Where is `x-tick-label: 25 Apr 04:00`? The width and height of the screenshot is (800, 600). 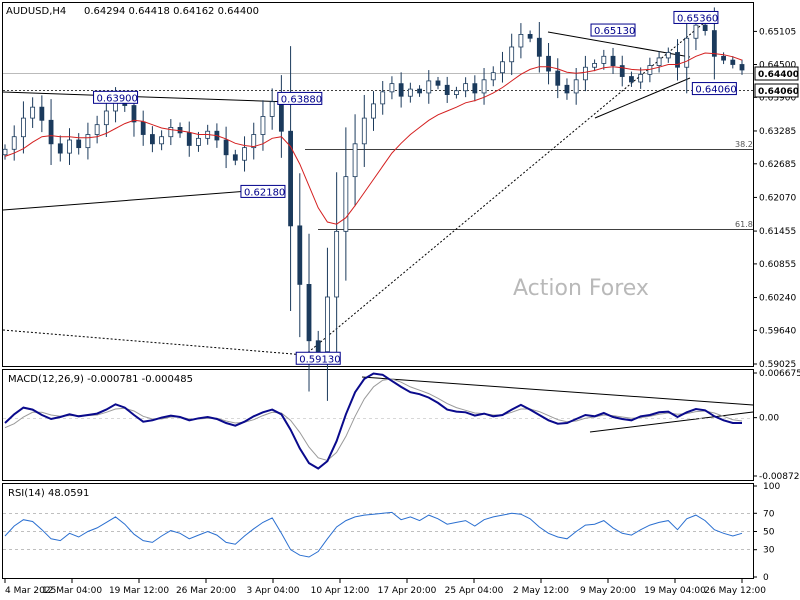 x-tick-label: 25 Apr 04:00 is located at coordinates (474, 591).